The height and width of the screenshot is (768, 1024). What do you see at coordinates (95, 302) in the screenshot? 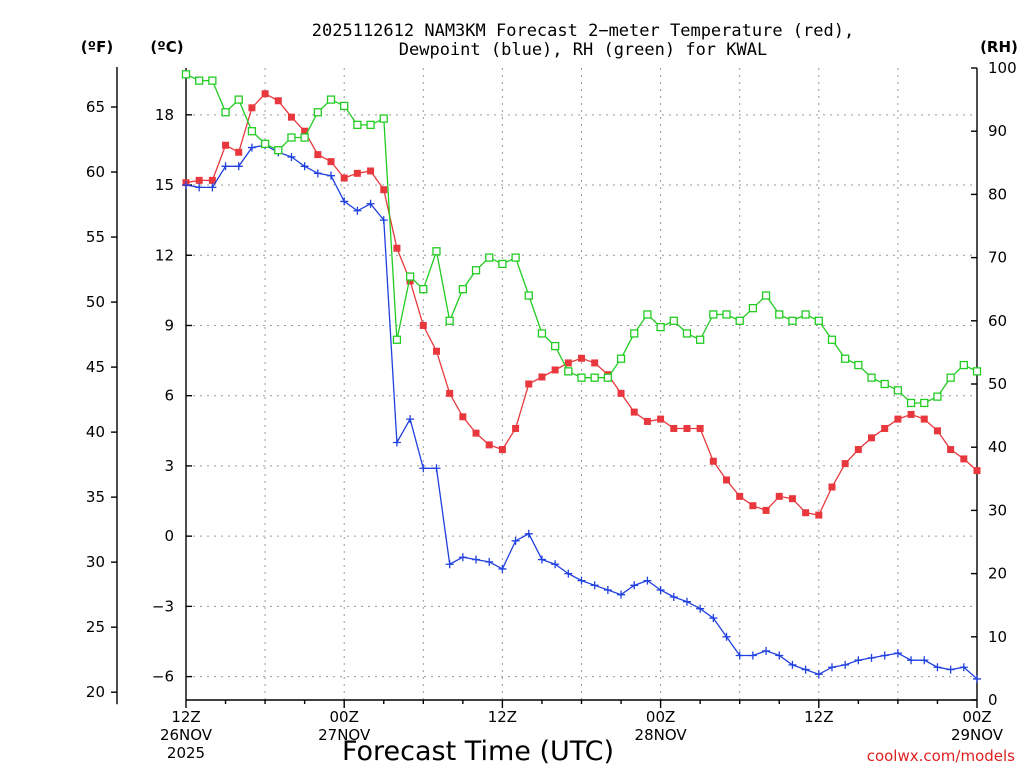
I see `fahrenheit-tick-label: 50` at bounding box center [95, 302].